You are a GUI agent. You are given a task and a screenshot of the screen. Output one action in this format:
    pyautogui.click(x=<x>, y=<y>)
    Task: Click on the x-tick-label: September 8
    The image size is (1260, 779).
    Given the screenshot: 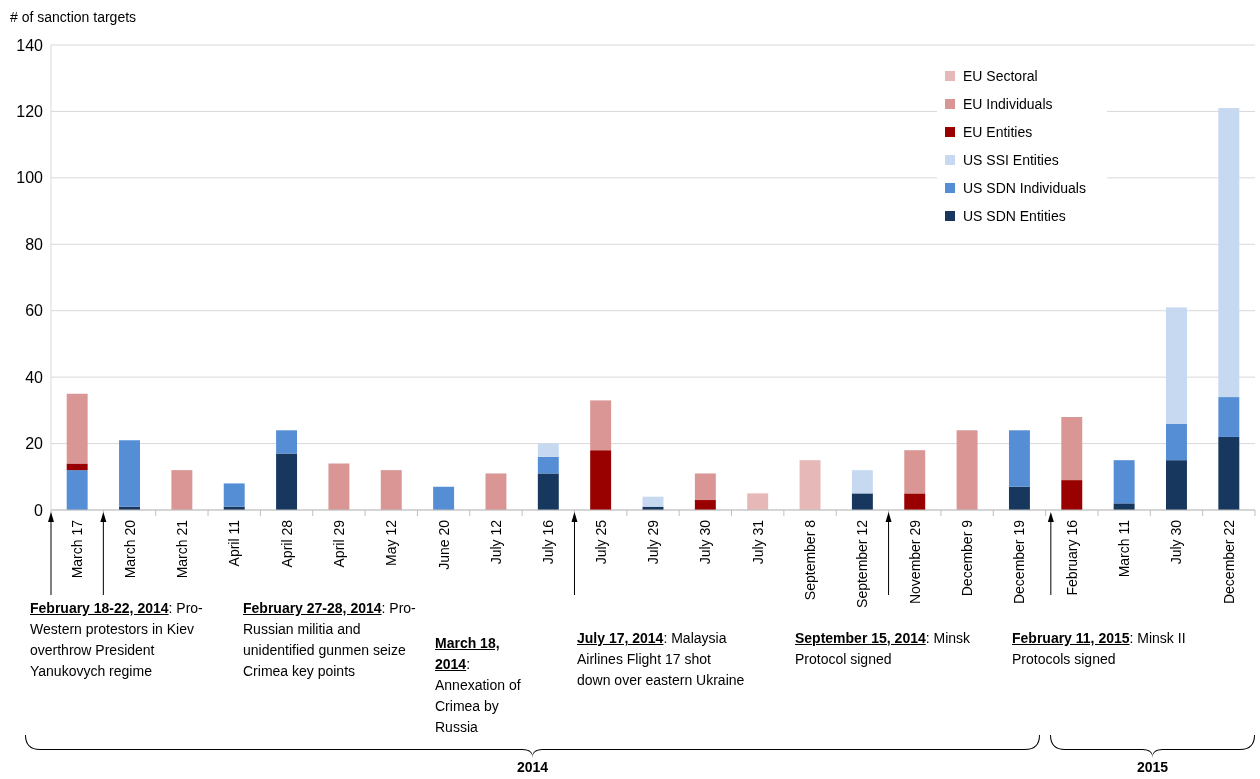 What is the action you would take?
    pyautogui.click(x=810, y=560)
    